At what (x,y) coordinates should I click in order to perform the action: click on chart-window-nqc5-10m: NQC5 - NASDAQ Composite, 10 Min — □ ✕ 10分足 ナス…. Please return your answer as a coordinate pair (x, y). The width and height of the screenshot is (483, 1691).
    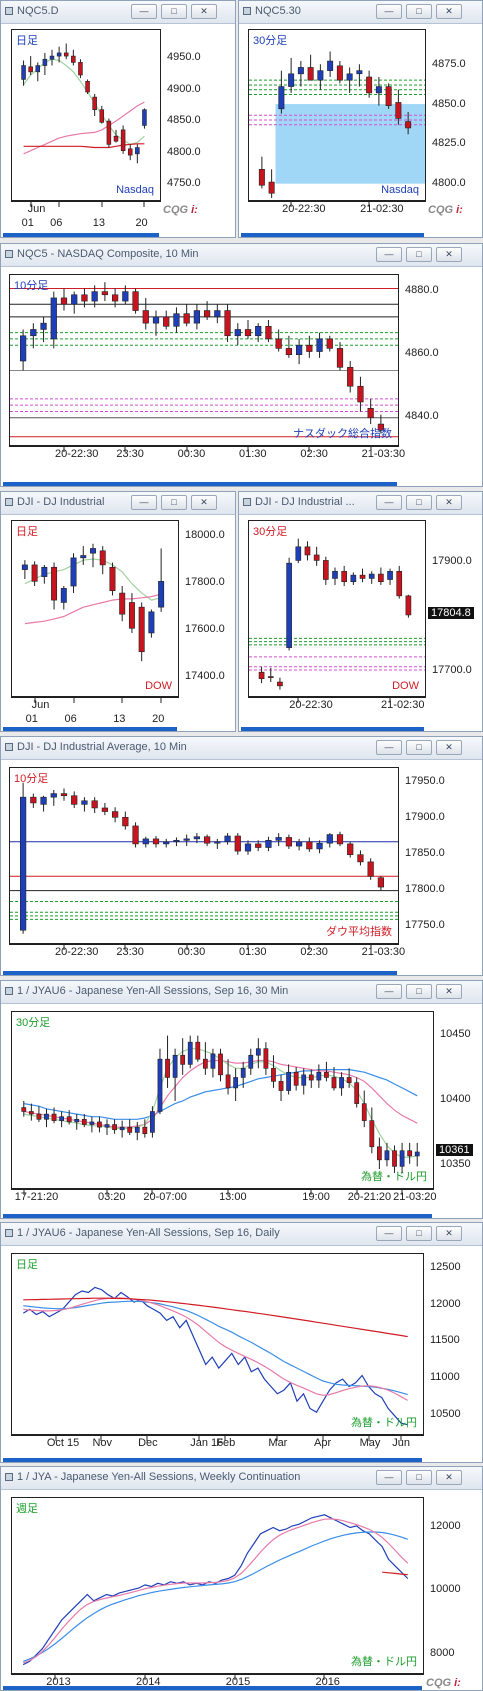
    Looking at the image, I should click on (241, 365).